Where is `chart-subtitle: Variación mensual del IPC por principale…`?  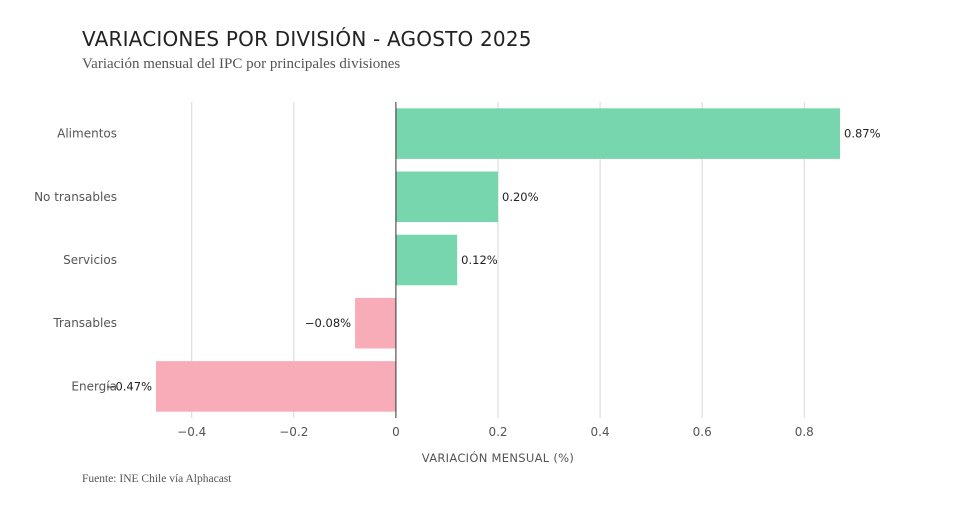
chart-subtitle: Variación mensual del IPC por principale… is located at coordinates (241, 64).